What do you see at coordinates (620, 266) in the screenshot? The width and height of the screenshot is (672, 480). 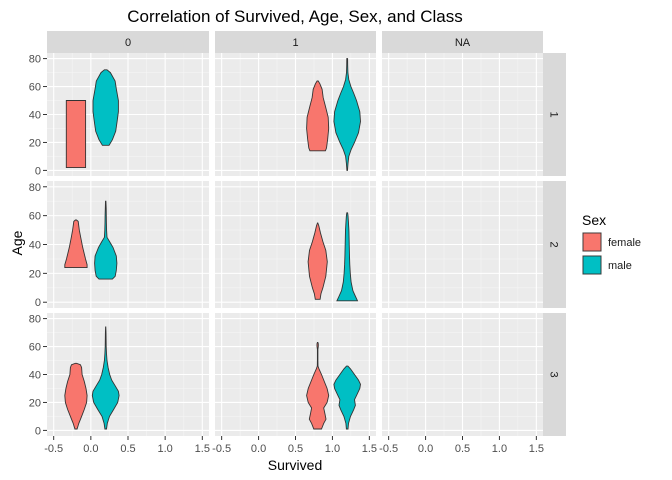 I see `legend-label-male: male` at bounding box center [620, 266].